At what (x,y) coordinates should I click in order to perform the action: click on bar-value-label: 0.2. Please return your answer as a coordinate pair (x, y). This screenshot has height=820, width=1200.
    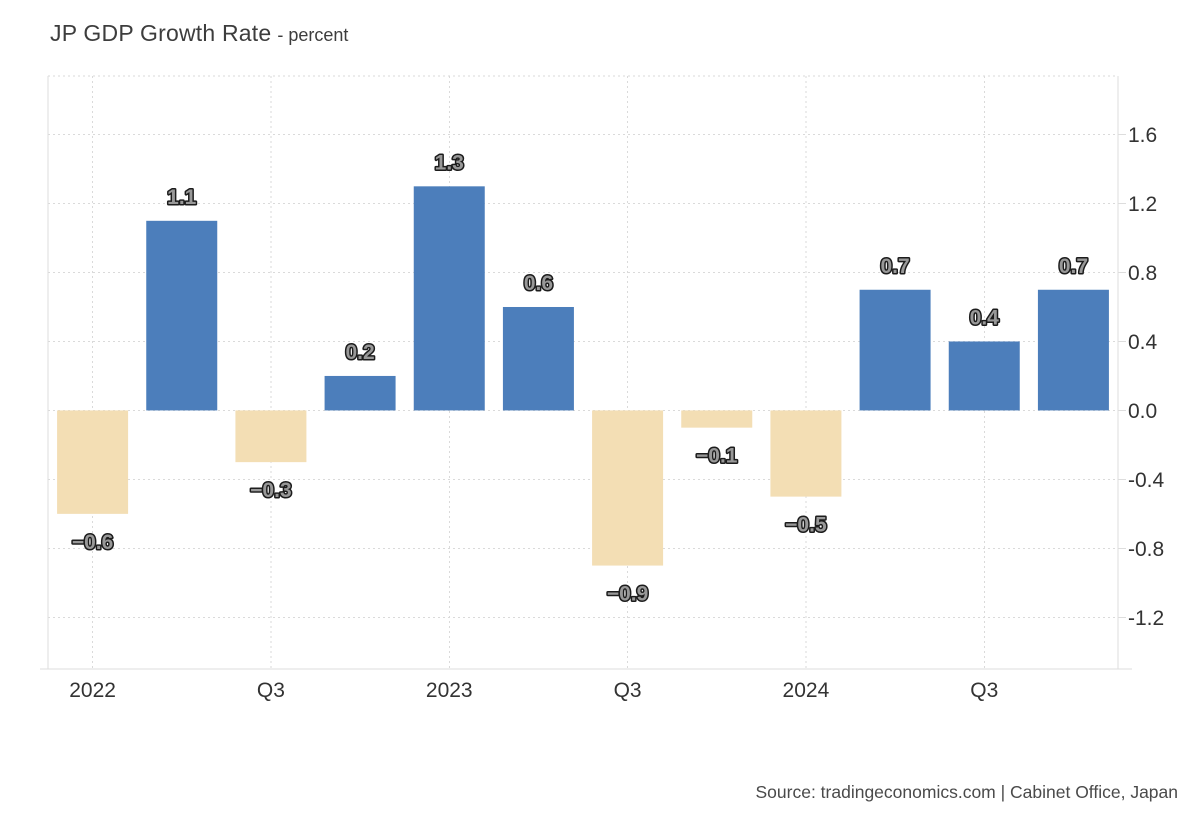
    Looking at the image, I should click on (359, 352).